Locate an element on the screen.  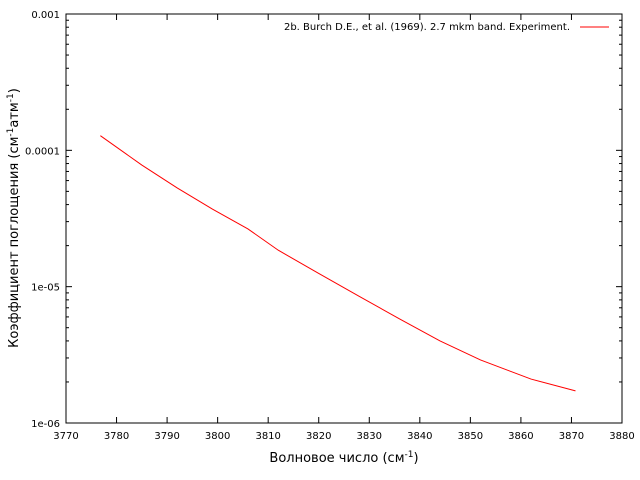
x-tick-label: 3840 is located at coordinates (419, 436).